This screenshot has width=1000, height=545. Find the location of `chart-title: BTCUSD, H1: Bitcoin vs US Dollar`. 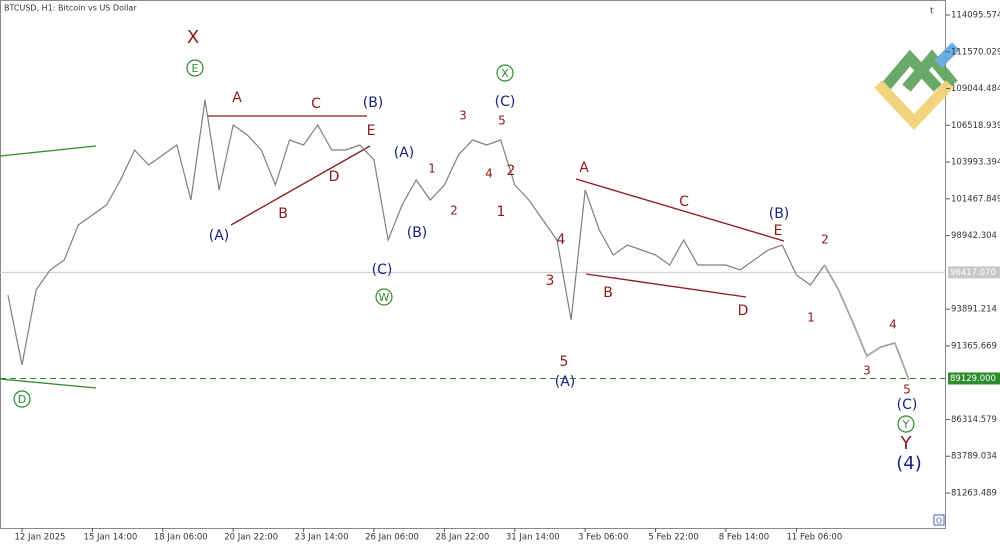

chart-title: BTCUSD, H1: Bitcoin vs US Dollar is located at coordinates (70, 8).